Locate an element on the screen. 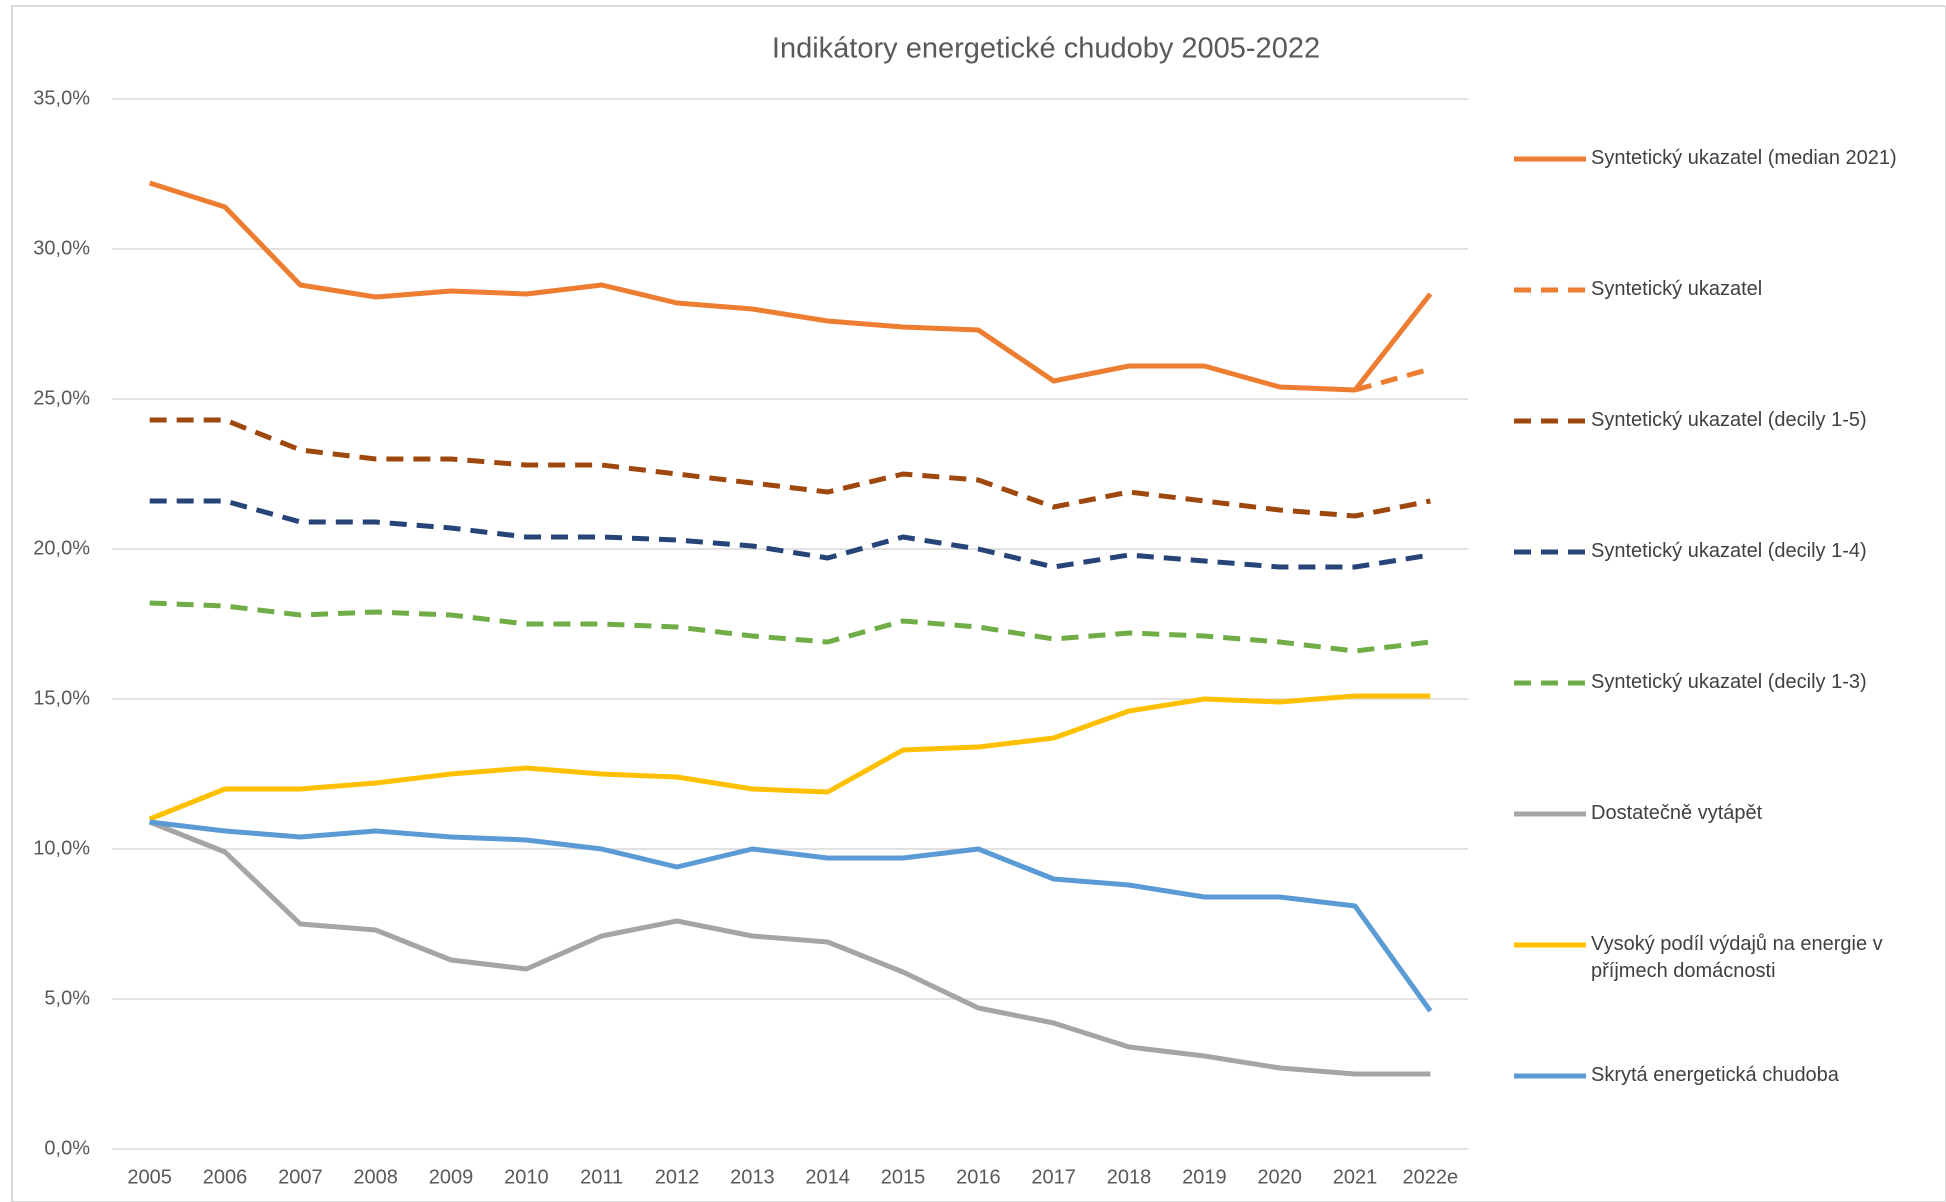 The height and width of the screenshot is (1202, 1946). x-tick-label: 2014 is located at coordinates (827, 1177).